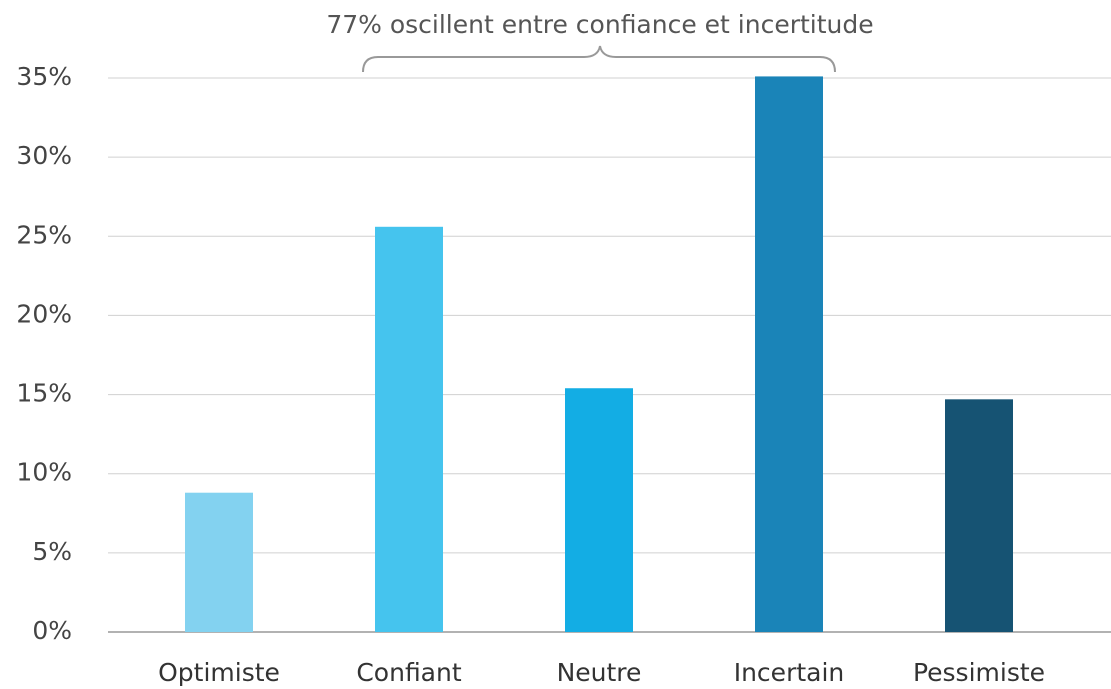  I want to click on x-tick-label: Pessimiste, so click(979, 672).